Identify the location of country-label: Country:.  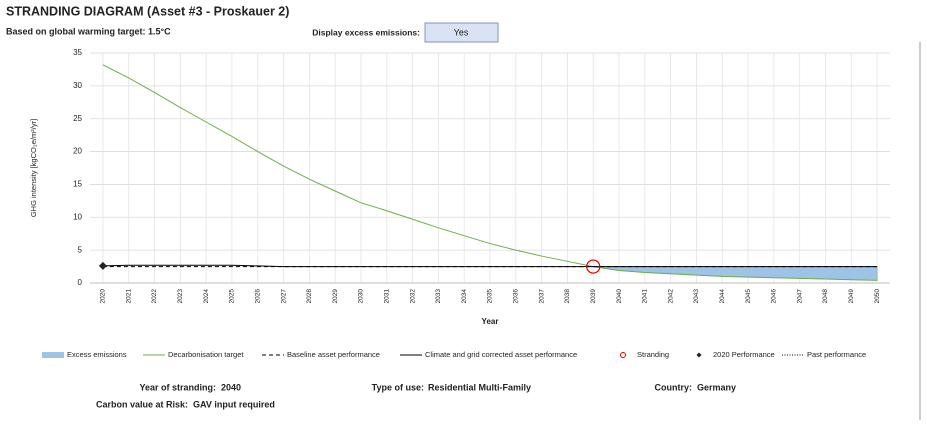
(674, 387).